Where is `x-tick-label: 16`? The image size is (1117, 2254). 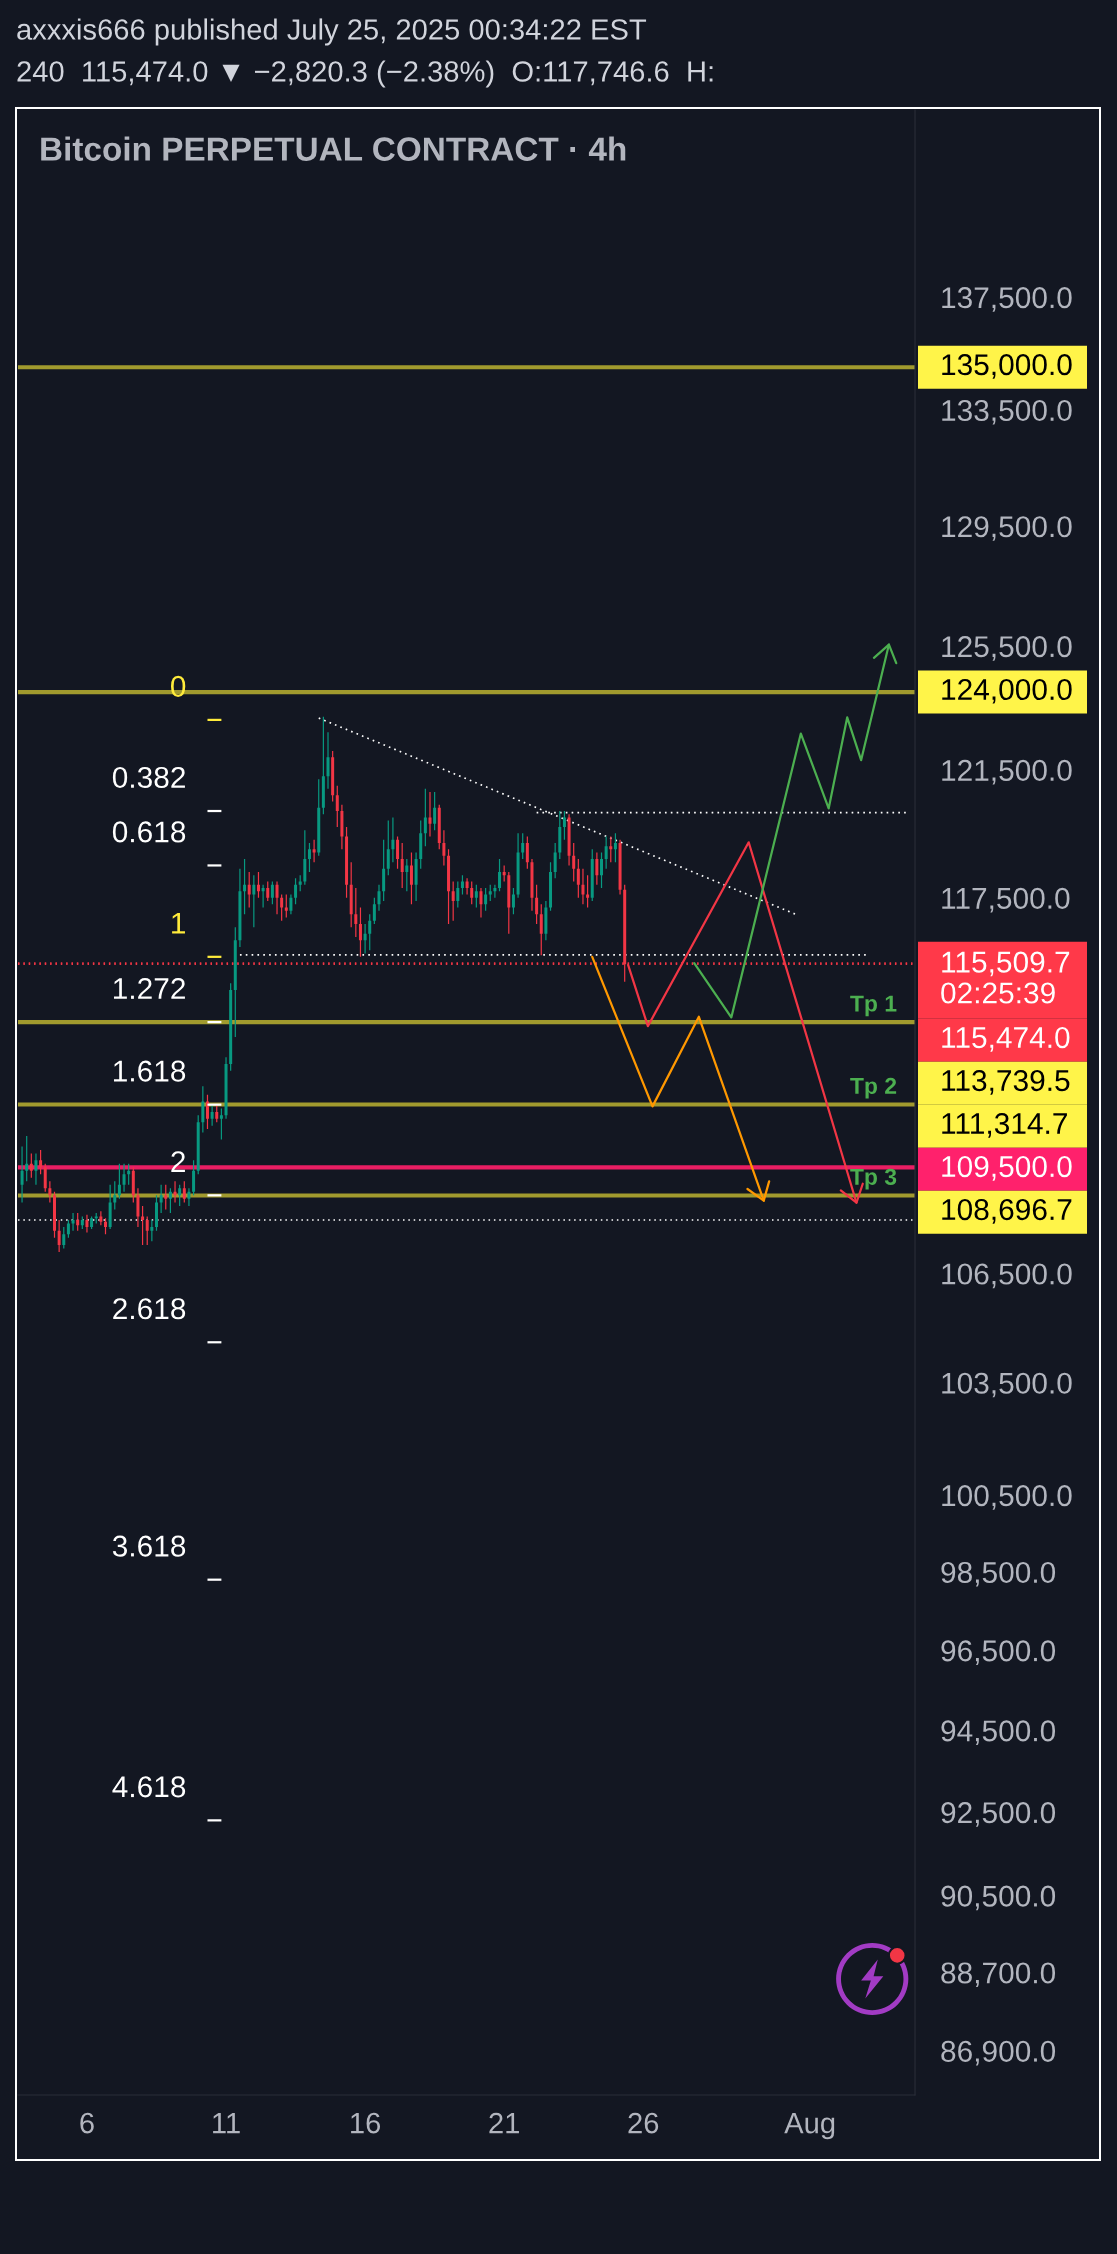 x-tick-label: 16 is located at coordinates (366, 2123).